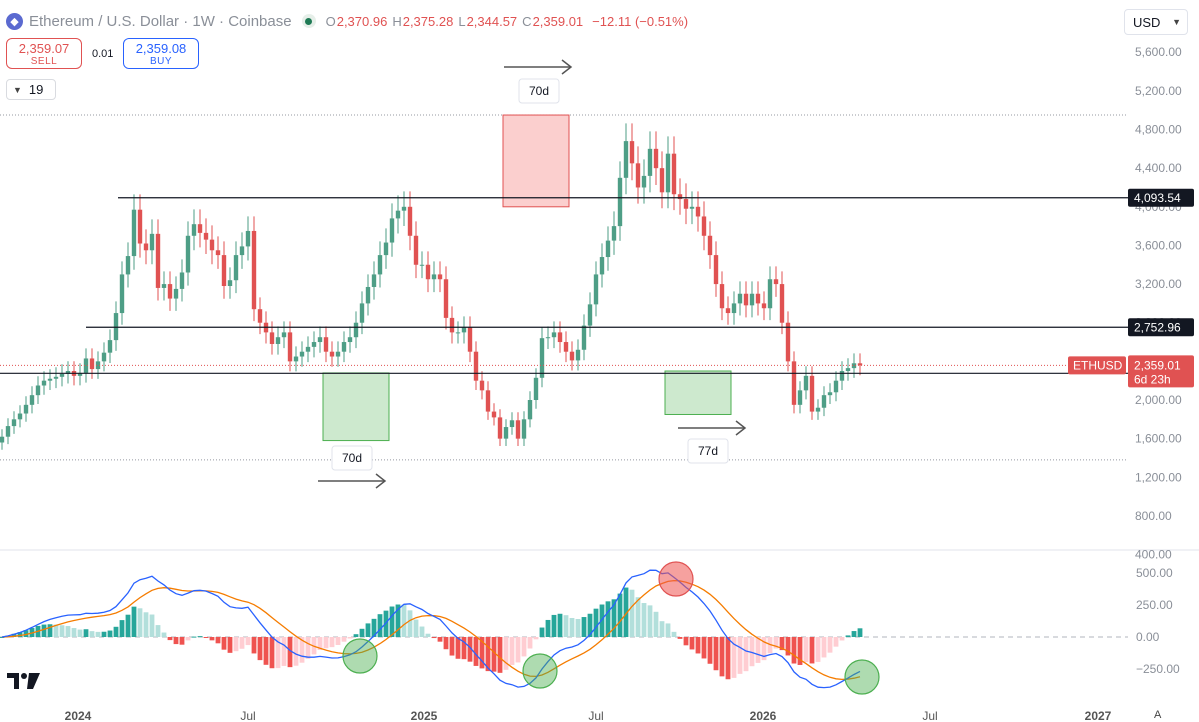  Describe the element at coordinates (44, 48) in the screenshot. I see `sell-price: 2,359.07` at that location.